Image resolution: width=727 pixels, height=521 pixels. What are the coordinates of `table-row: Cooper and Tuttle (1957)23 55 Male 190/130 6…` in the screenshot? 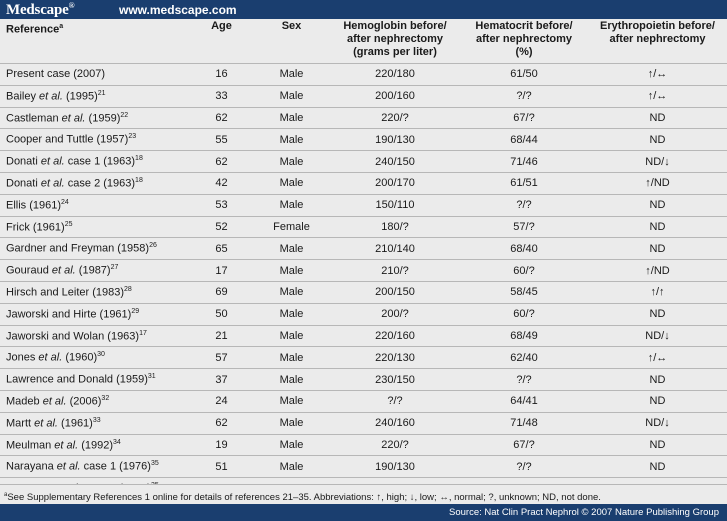 It's located at (363, 140).